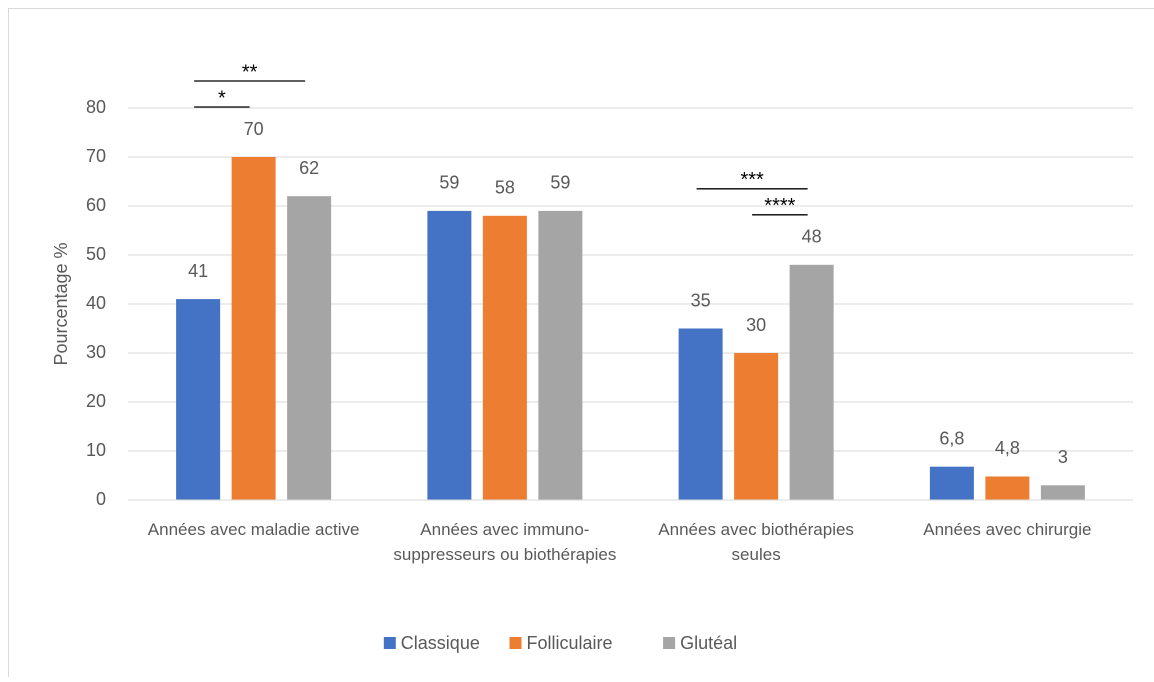 This screenshot has height=682, width=1154. What do you see at coordinates (96, 205) in the screenshot?
I see `y-tick-label: 60` at bounding box center [96, 205].